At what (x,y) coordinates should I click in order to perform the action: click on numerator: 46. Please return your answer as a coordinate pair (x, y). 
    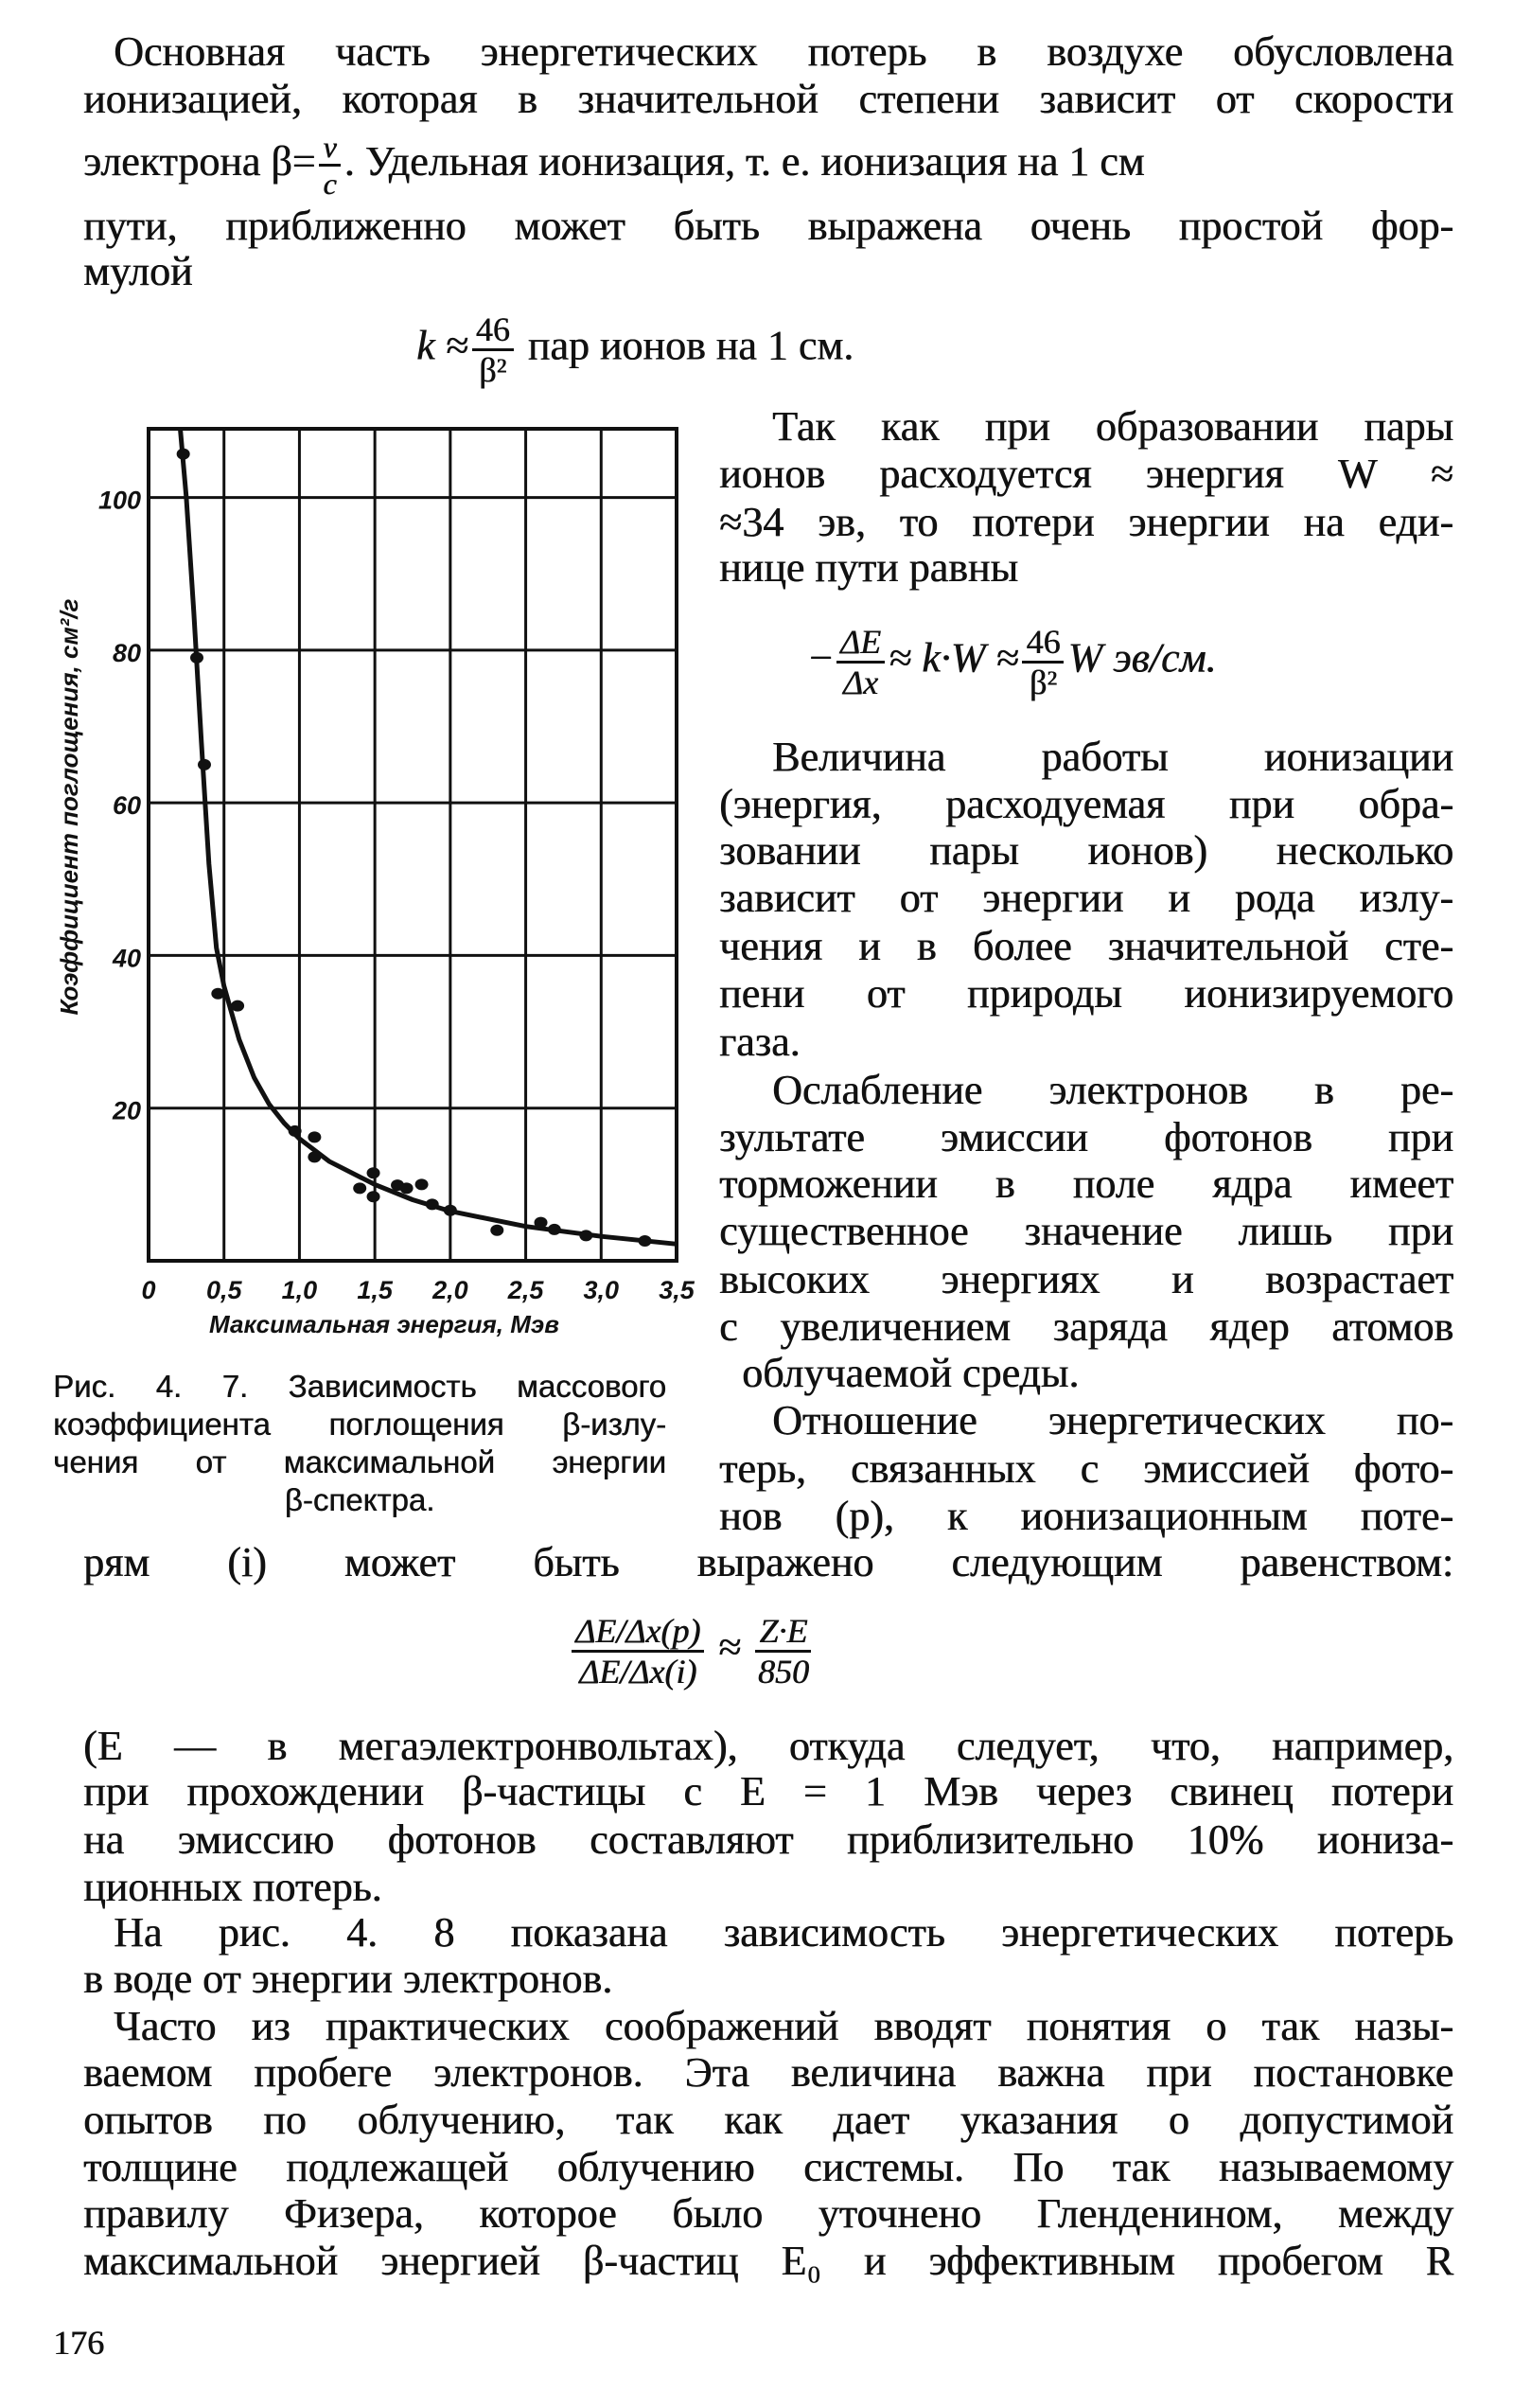
    Looking at the image, I should click on (1043, 644).